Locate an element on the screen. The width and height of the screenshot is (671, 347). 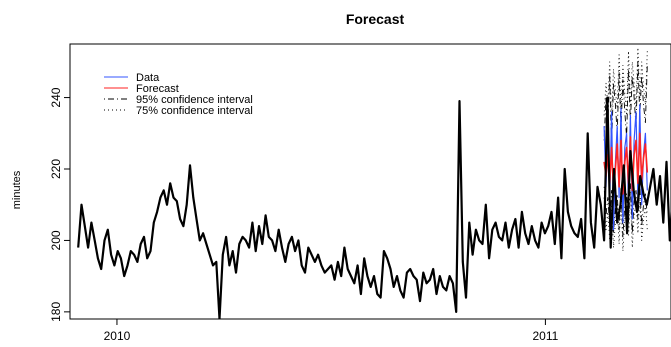
legend-label: 75% confidence interval is located at coordinates (194, 111).